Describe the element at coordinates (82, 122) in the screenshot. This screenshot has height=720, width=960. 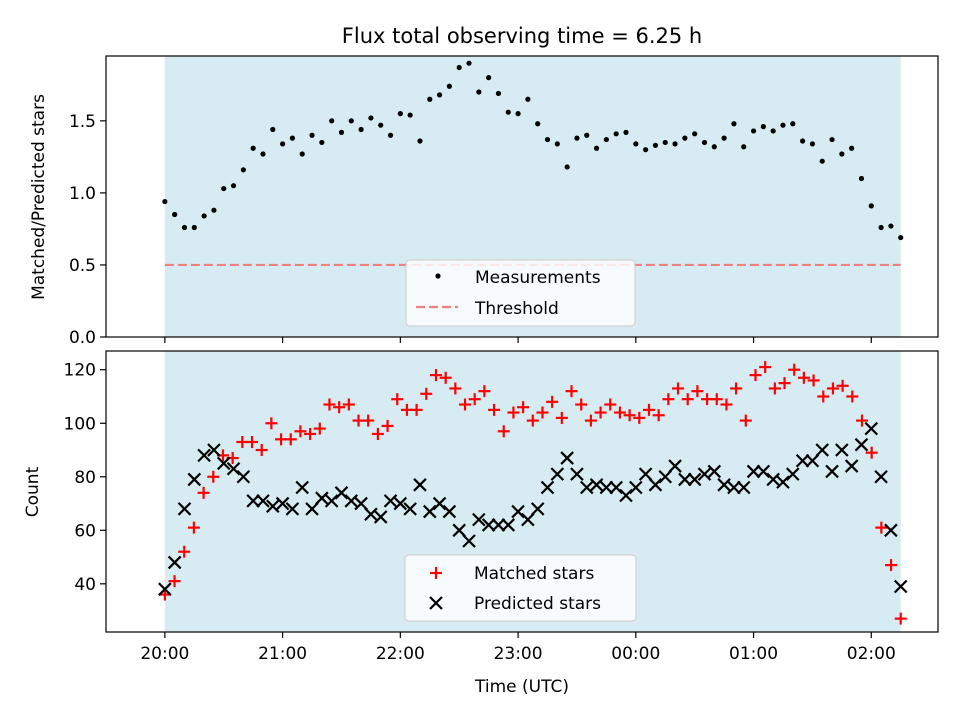
I see `y-tick-label: 1.5` at that location.